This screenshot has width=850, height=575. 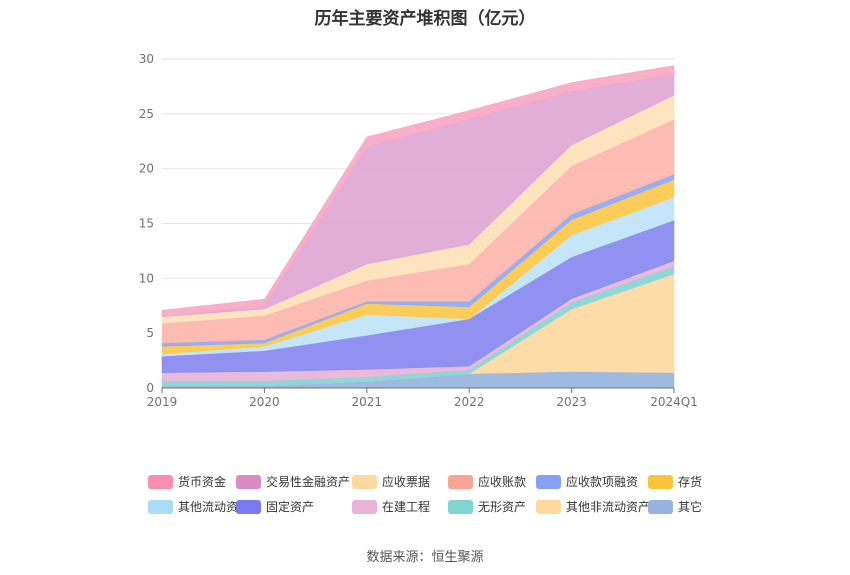 I want to click on legend-label: 固定资产, so click(x=290, y=507).